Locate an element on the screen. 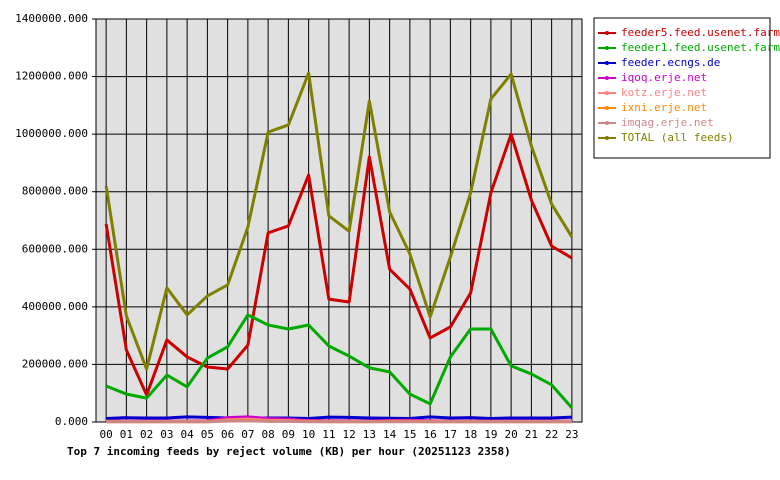 This screenshot has width=780, height=480. x-tick-label: 23 is located at coordinates (571, 434).